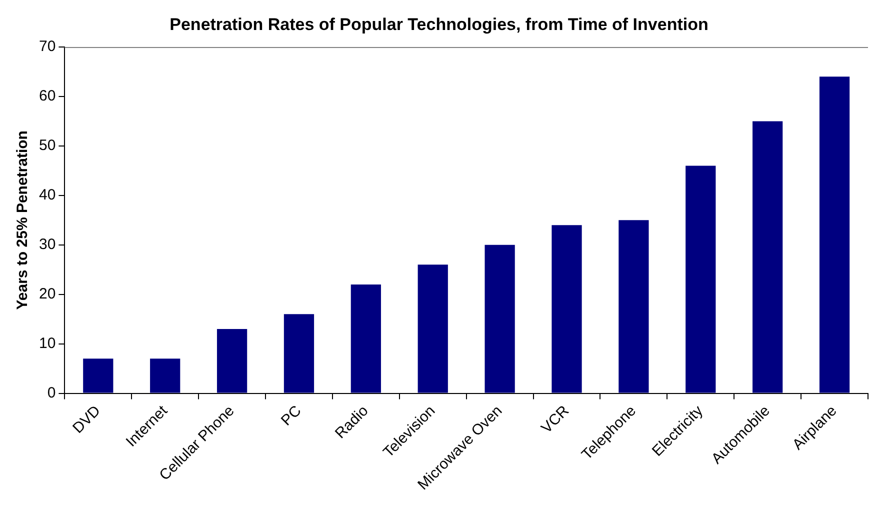  I want to click on chart-title: Penetration Rates of Popular Technologies, from Time of Invention, so click(439, 24).